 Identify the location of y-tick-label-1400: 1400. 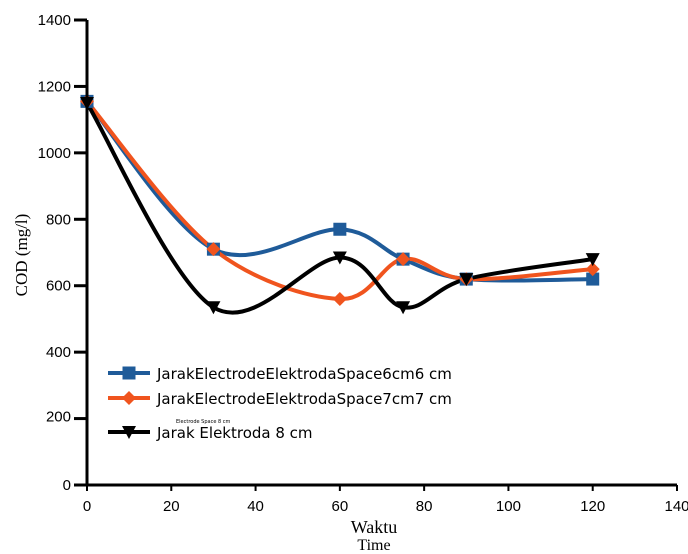
(54, 20).